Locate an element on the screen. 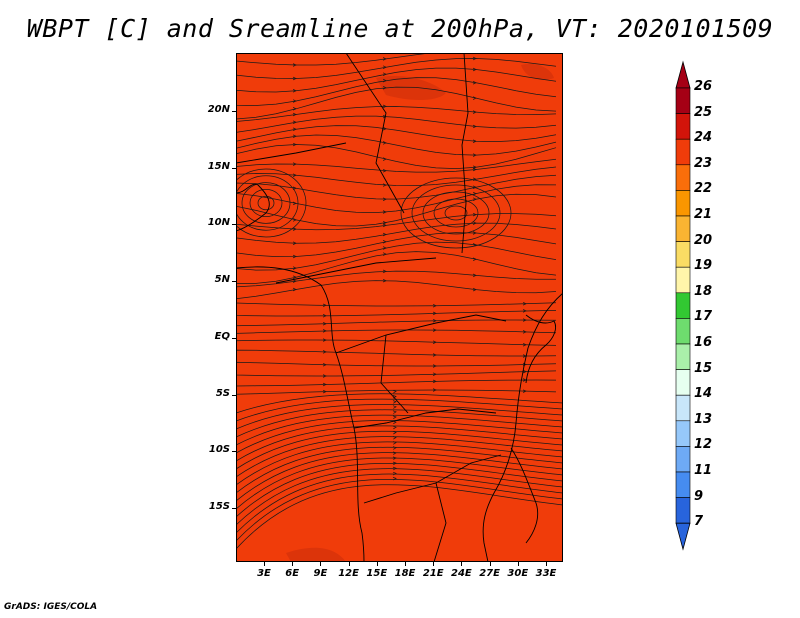  lon-tick-label: 3E is located at coordinates (264, 573).